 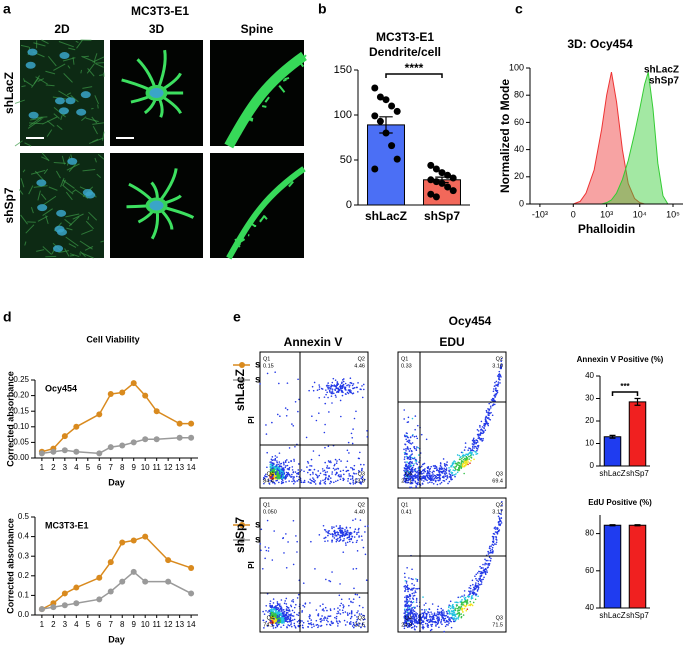 What do you see at coordinates (179, 467) in the screenshot?
I see `x-tick-label: 13` at bounding box center [179, 467].